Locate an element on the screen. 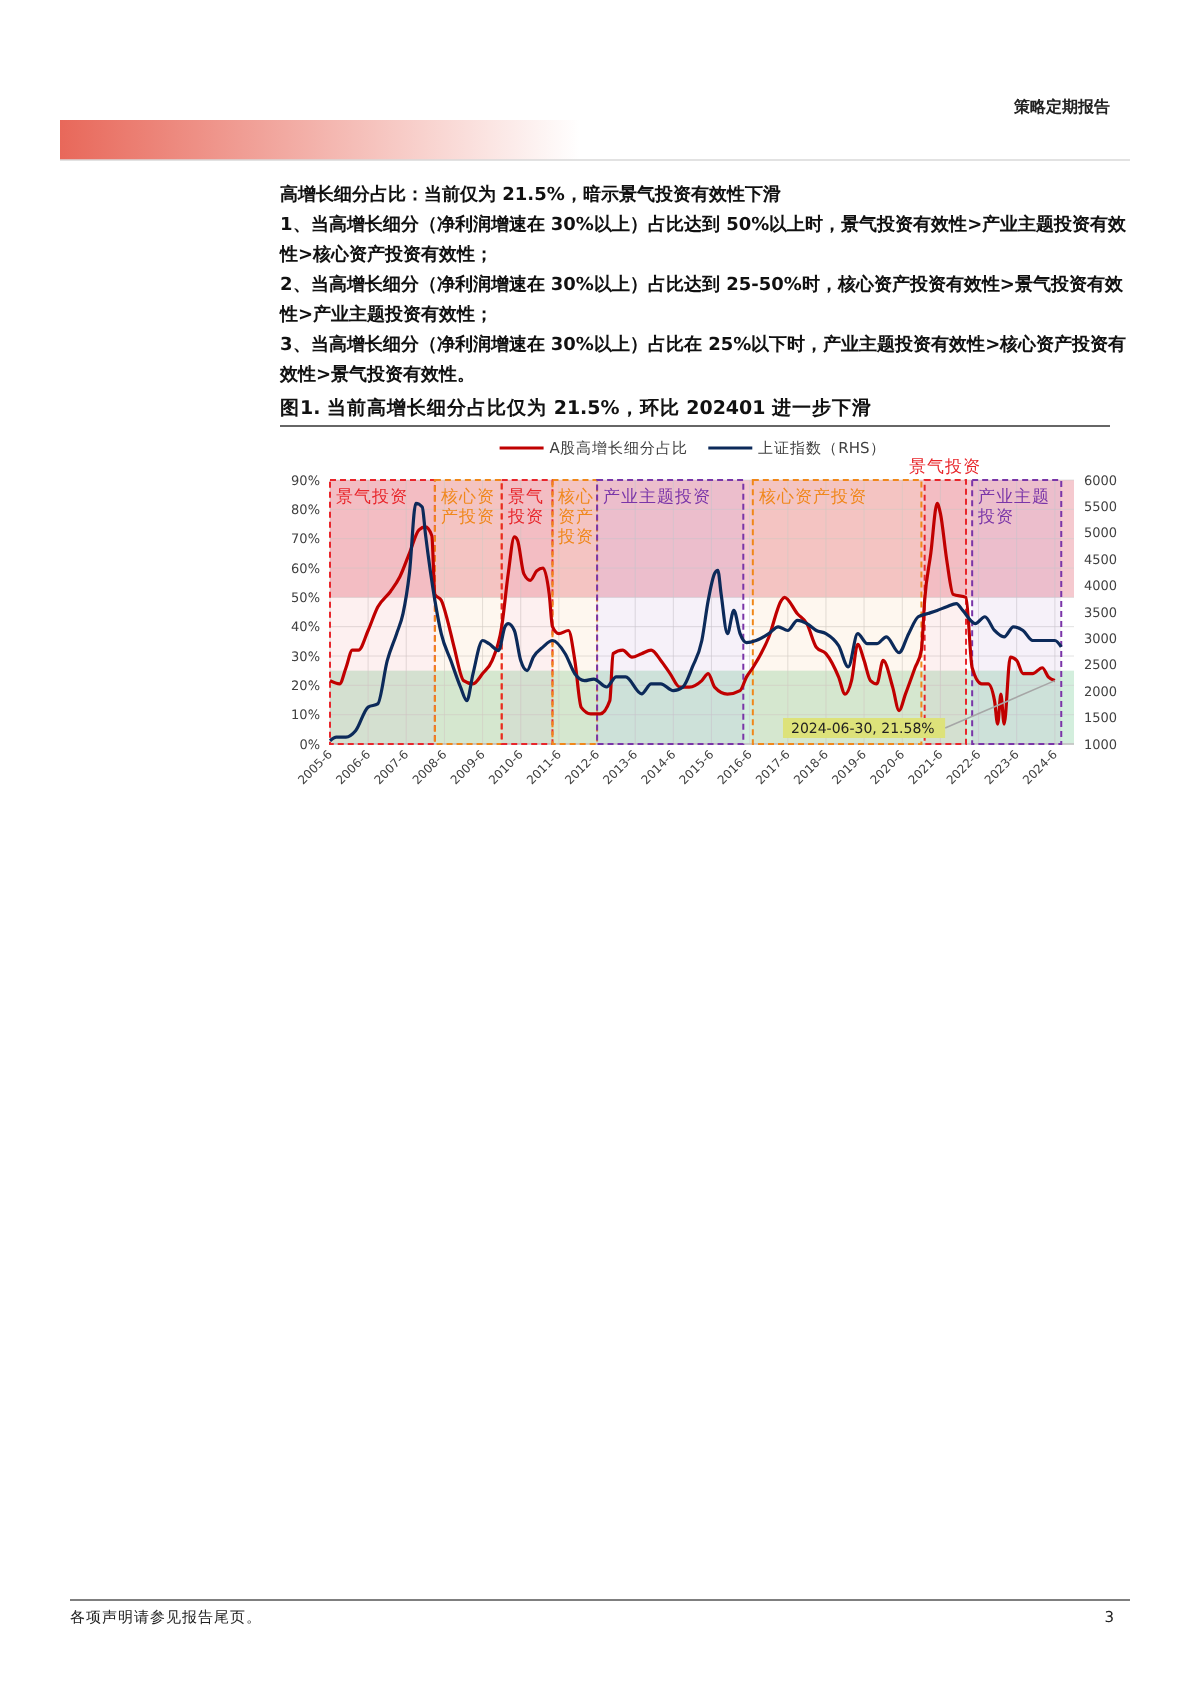 This screenshot has height=1682, width=1190. text: 1、当高增长细分（净利润增速在 30%以上）占比达到 50%以上时，景气投资有效性>产业主题投资有效性>核心资产投资有效性； is located at coordinates (703, 240).